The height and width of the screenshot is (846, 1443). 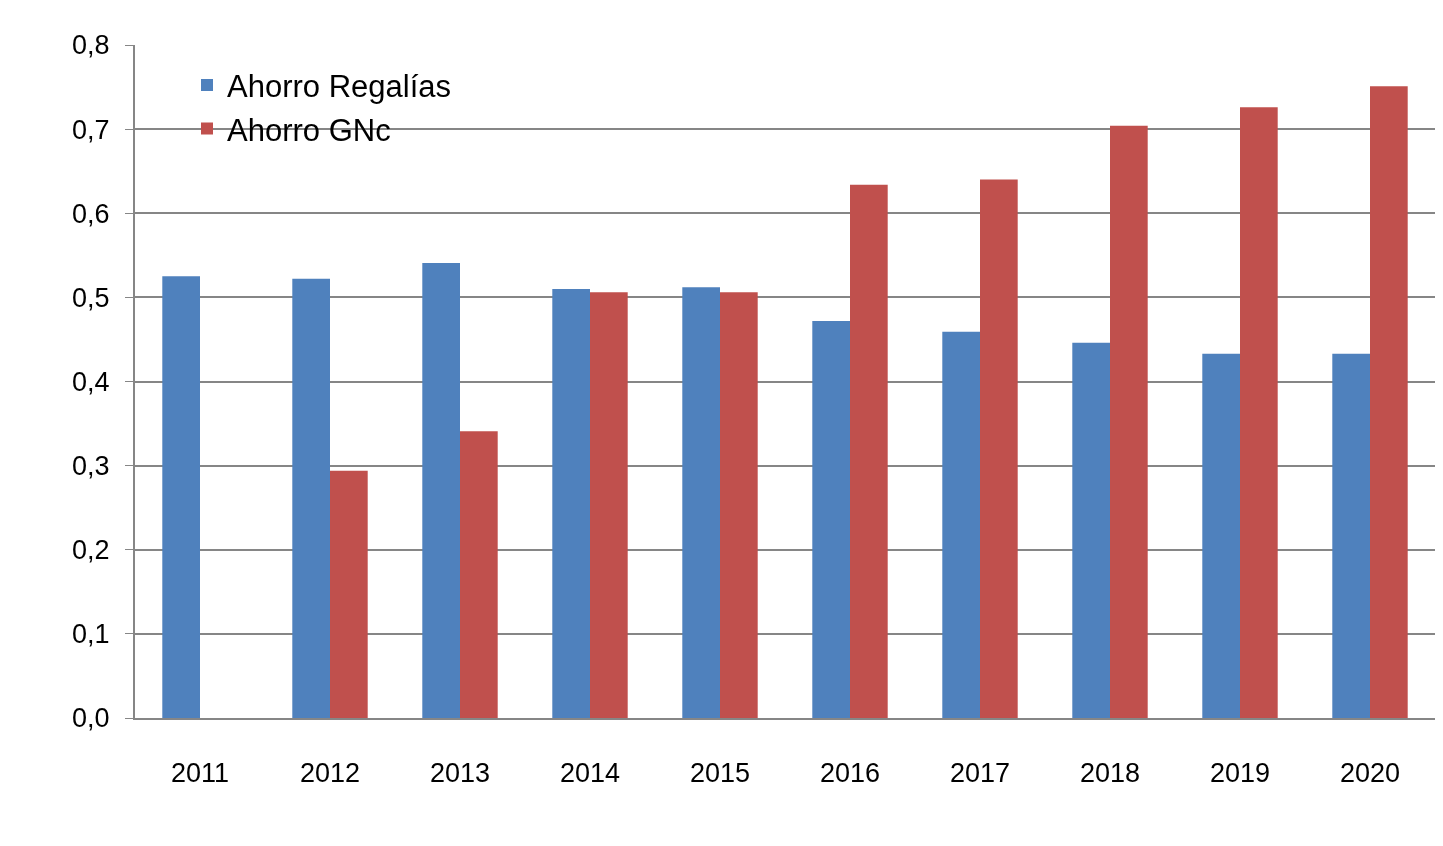 What do you see at coordinates (91, 129) in the screenshot?
I see `y-tick-label: 0,7` at bounding box center [91, 129].